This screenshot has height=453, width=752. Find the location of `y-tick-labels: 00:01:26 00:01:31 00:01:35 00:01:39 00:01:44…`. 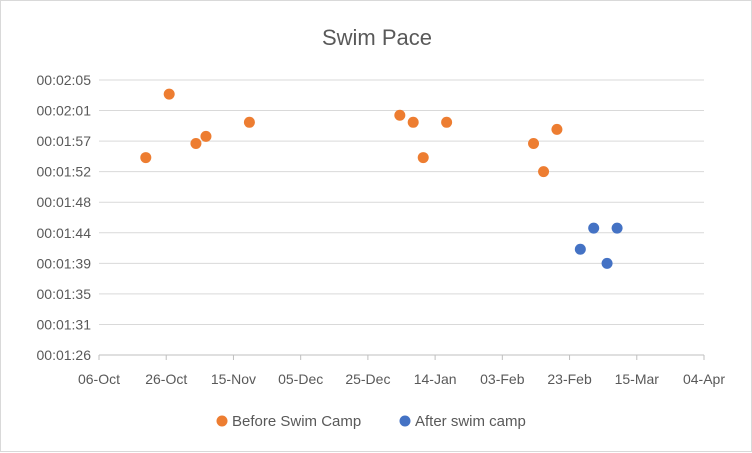

y-tick-labels: 00:01:26 00:01:31 00:01:35 00:01:39 00:01:44… is located at coordinates (64, 217).